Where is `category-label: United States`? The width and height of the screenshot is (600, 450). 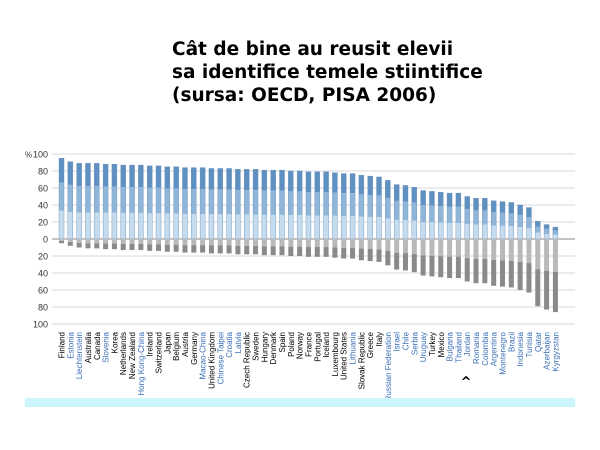 category-label: United States is located at coordinates (344, 356).